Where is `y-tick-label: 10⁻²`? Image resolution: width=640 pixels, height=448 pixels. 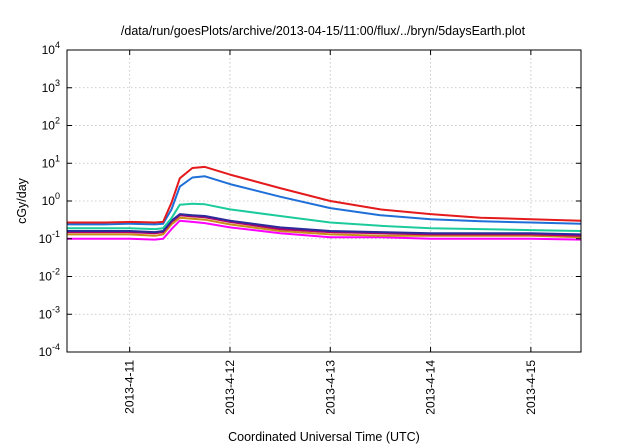
y-tick-label: 10⁻² is located at coordinates (49, 275).